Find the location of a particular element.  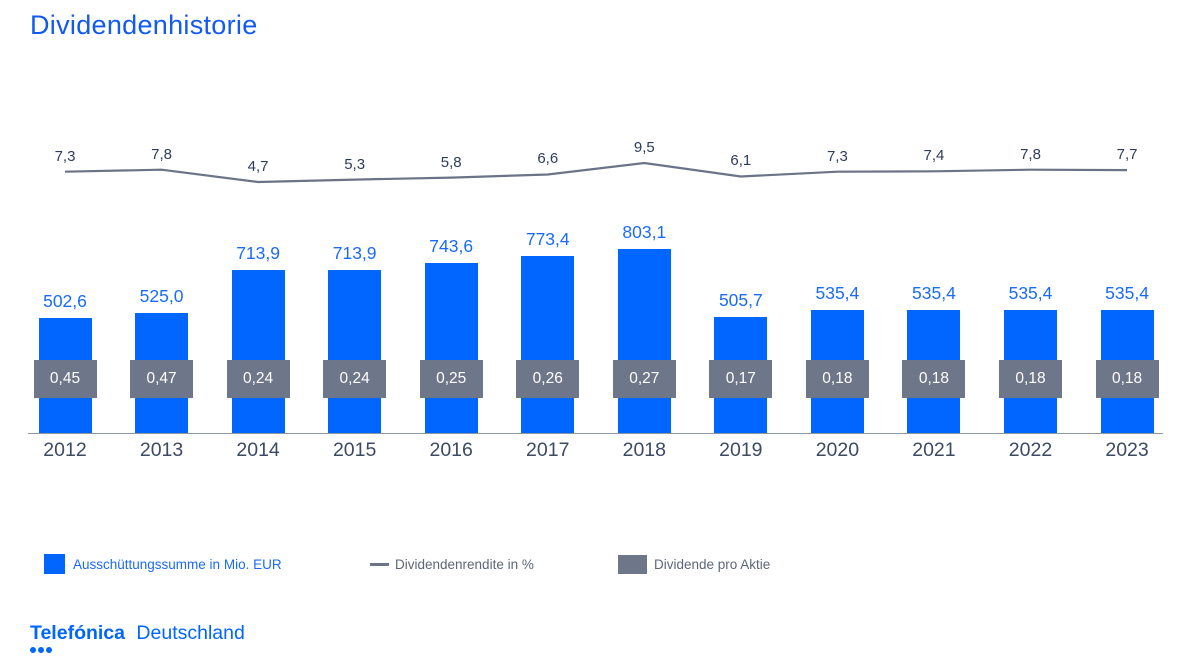

bar-value-label: 502,6 is located at coordinates (65, 300).